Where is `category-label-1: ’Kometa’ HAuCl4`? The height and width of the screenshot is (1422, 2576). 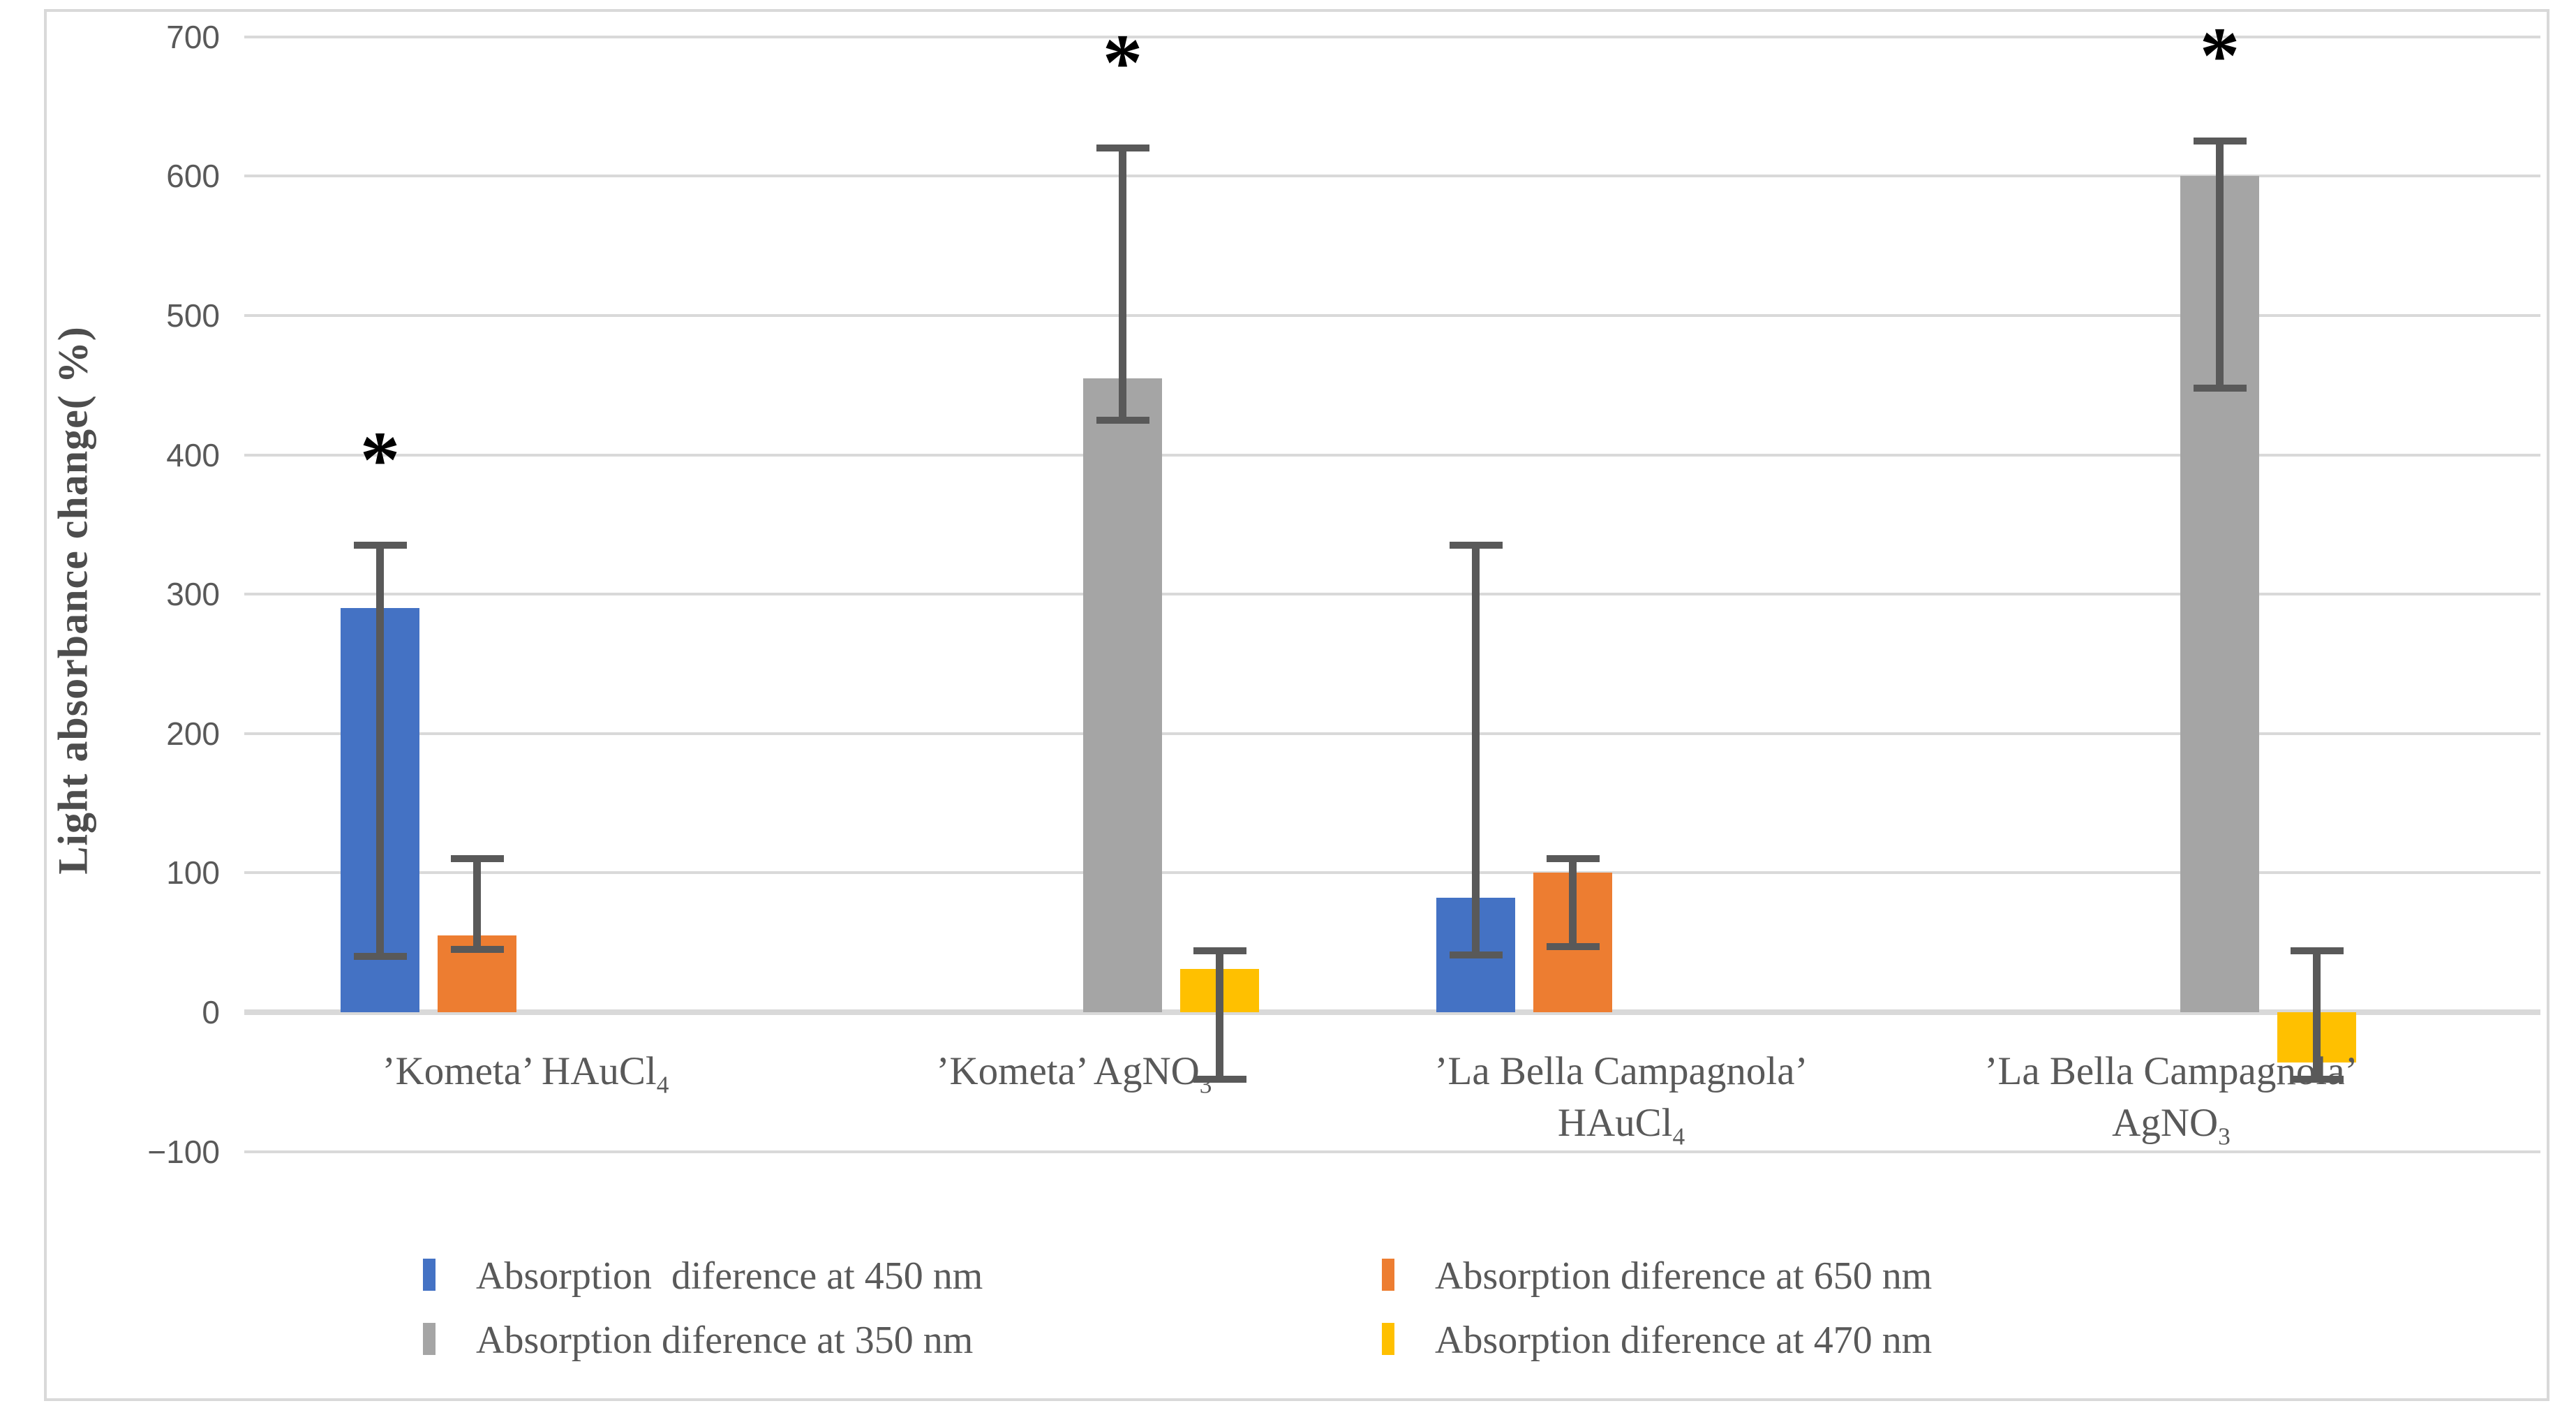 category-label-1: ’Kometa’ HAuCl4 is located at coordinates (525, 1078).